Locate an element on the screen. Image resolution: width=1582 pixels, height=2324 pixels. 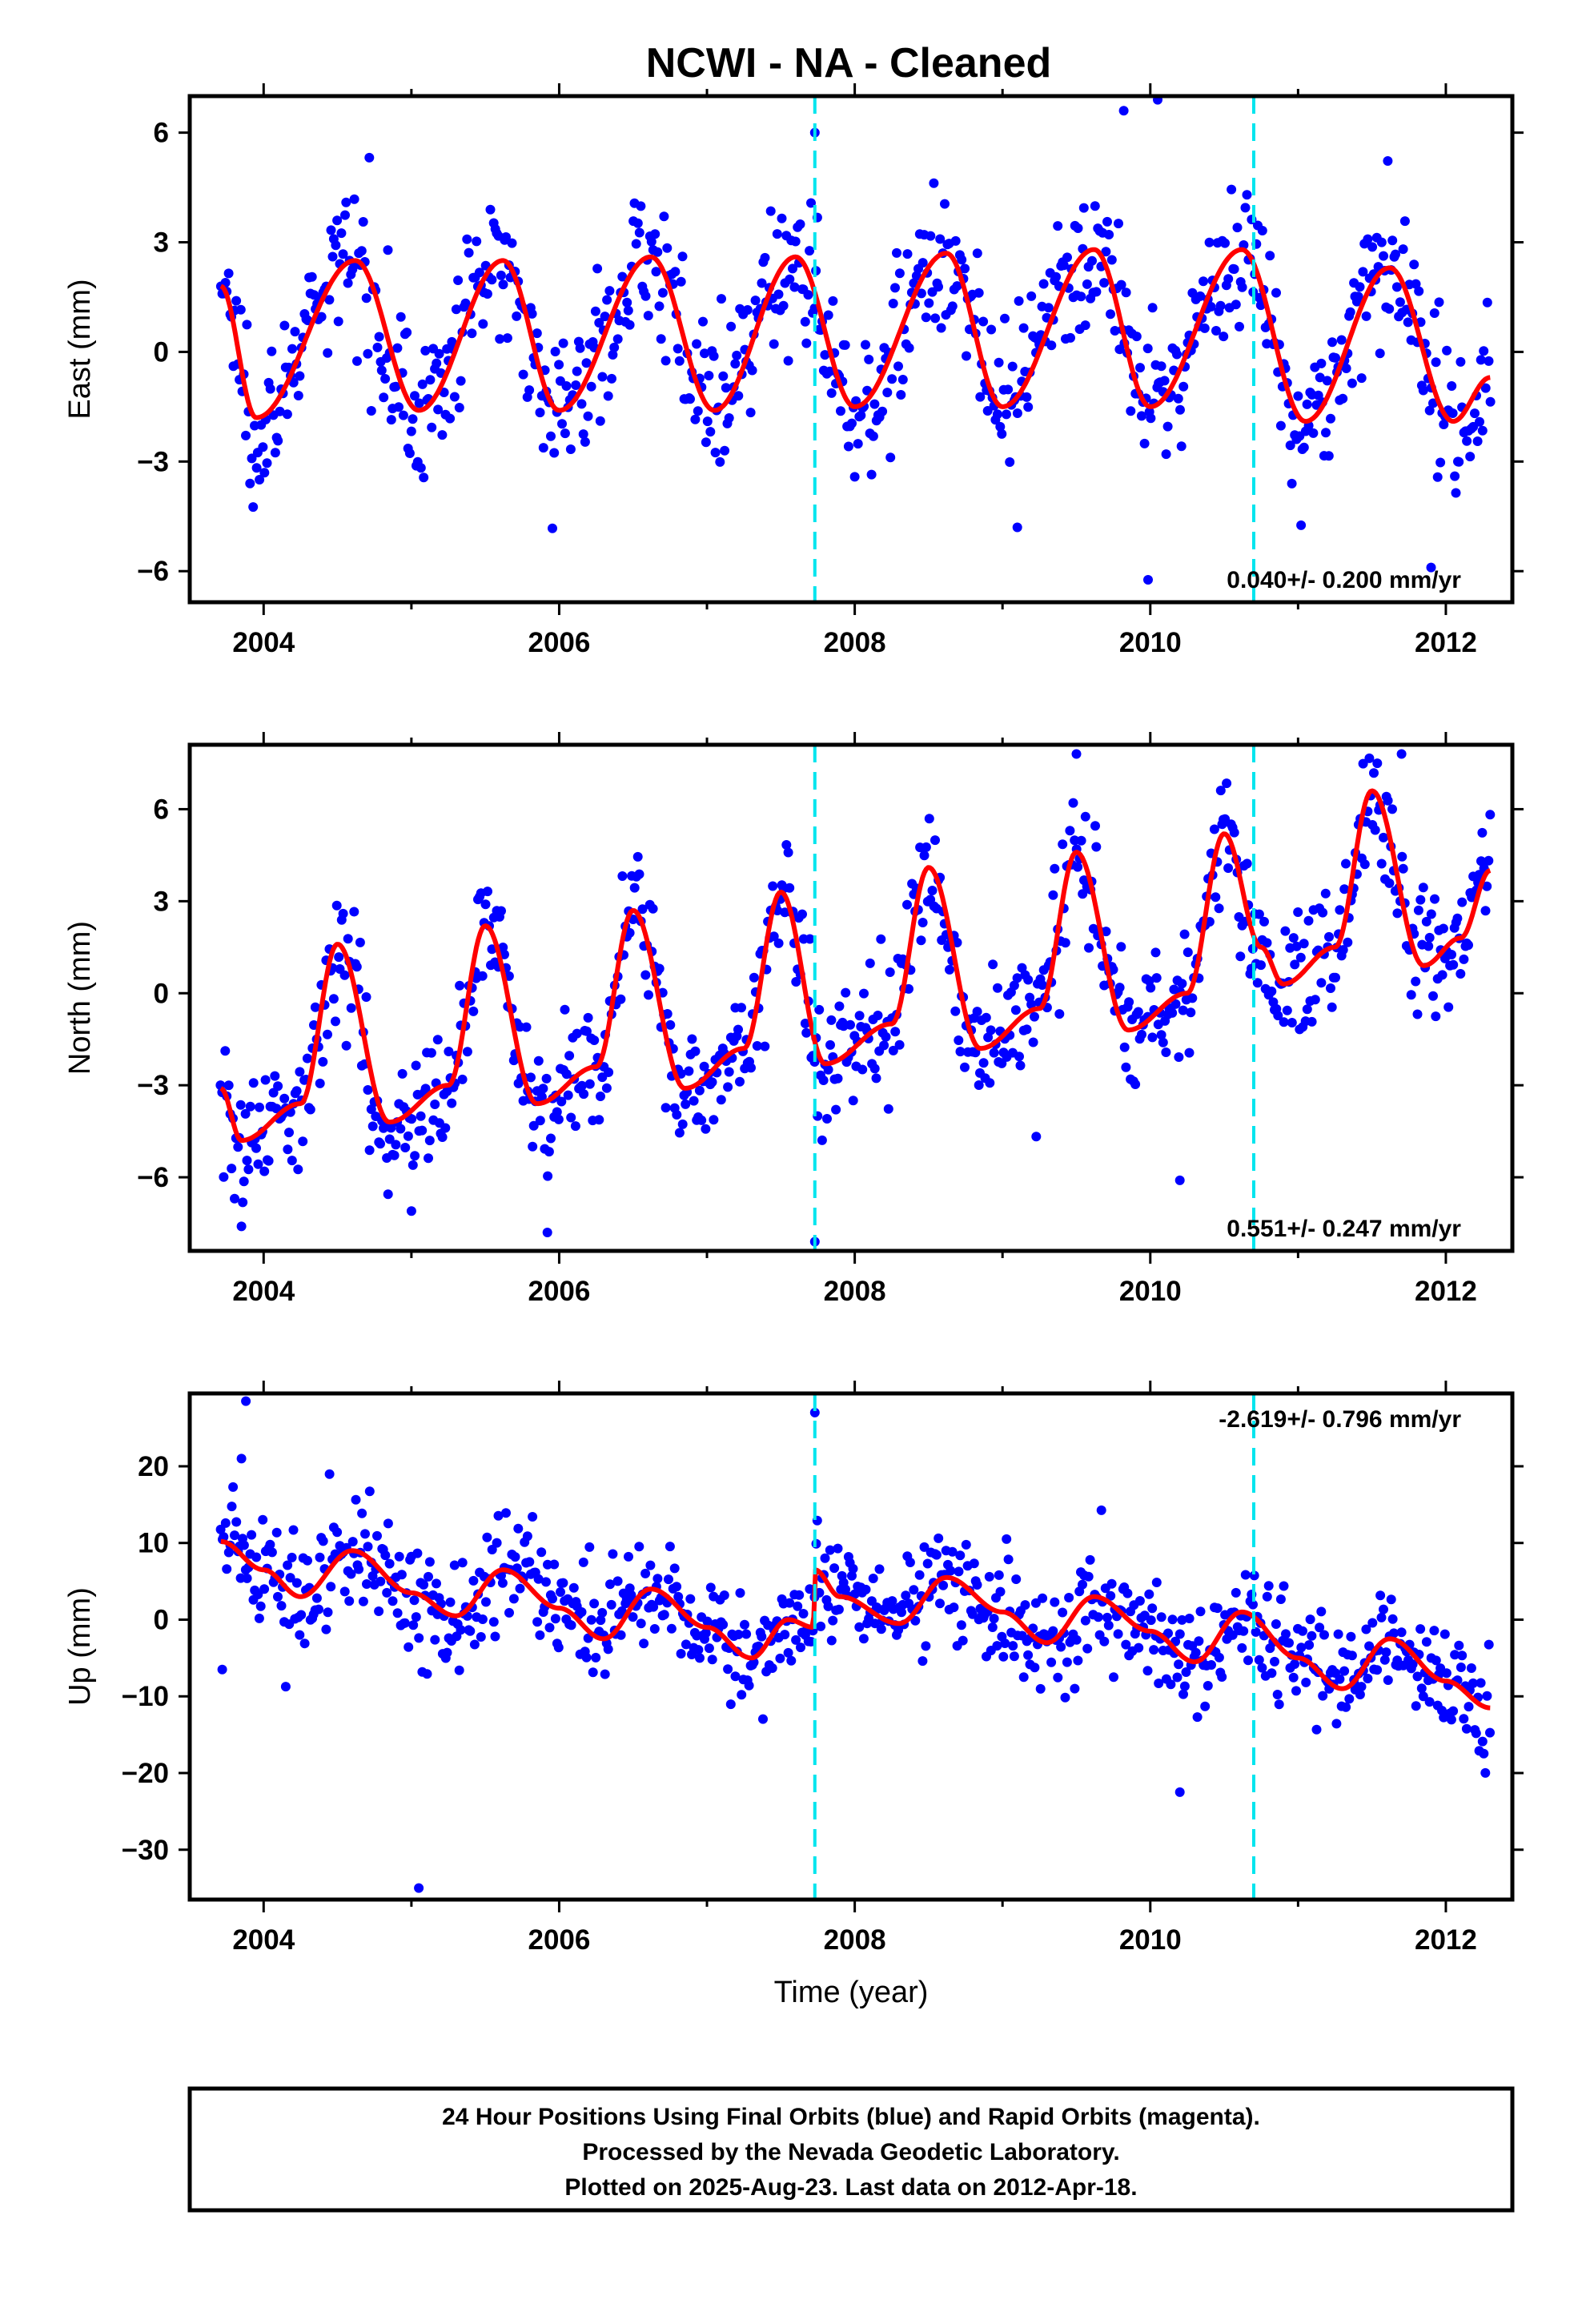
up-x-axis-label: Time (year) is located at coordinates (851, 1992).